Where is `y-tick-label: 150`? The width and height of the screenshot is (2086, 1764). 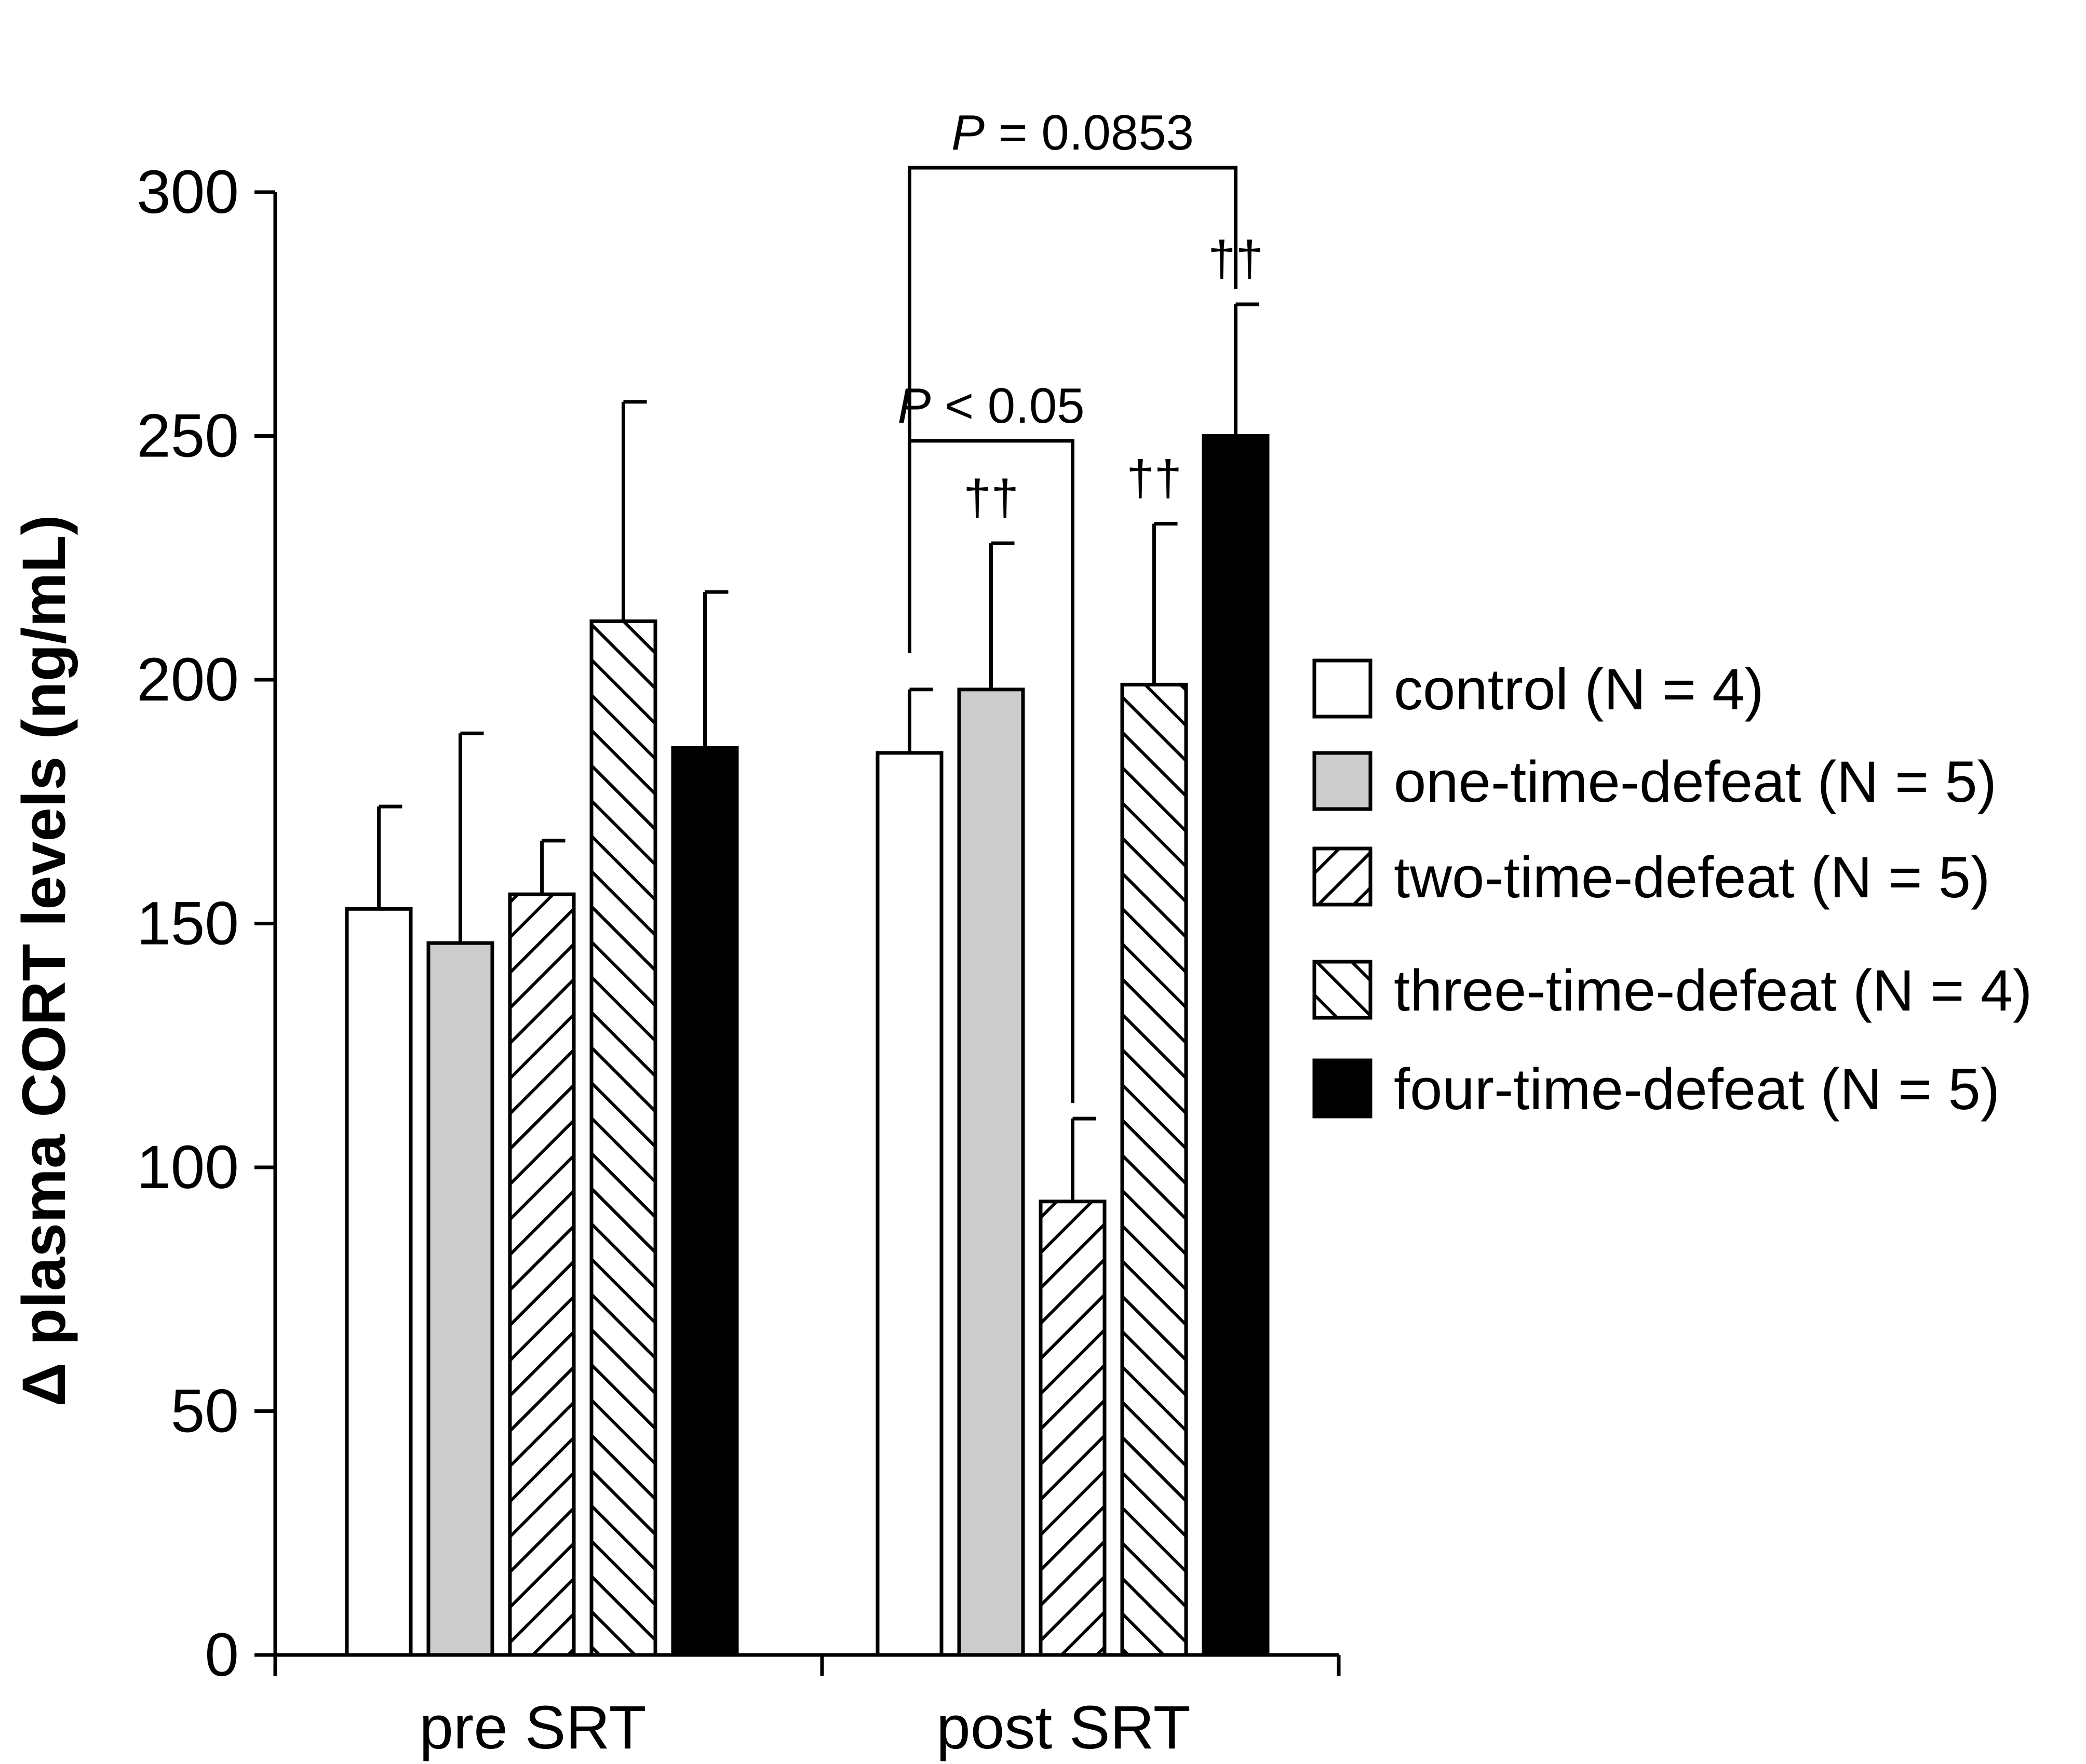 y-tick-label: 150 is located at coordinates (188, 924).